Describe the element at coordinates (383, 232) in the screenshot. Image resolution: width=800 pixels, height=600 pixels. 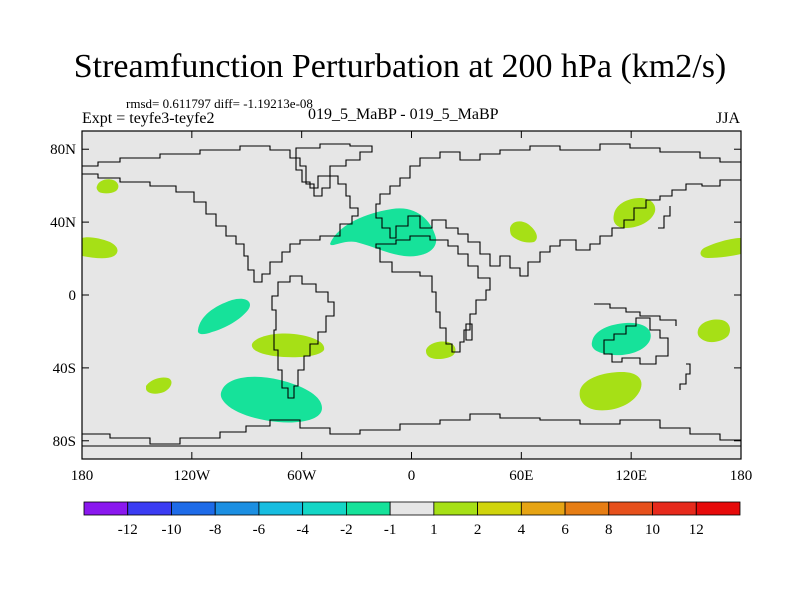
I see `anomaly-region-north-atlantic-europe` at that location.